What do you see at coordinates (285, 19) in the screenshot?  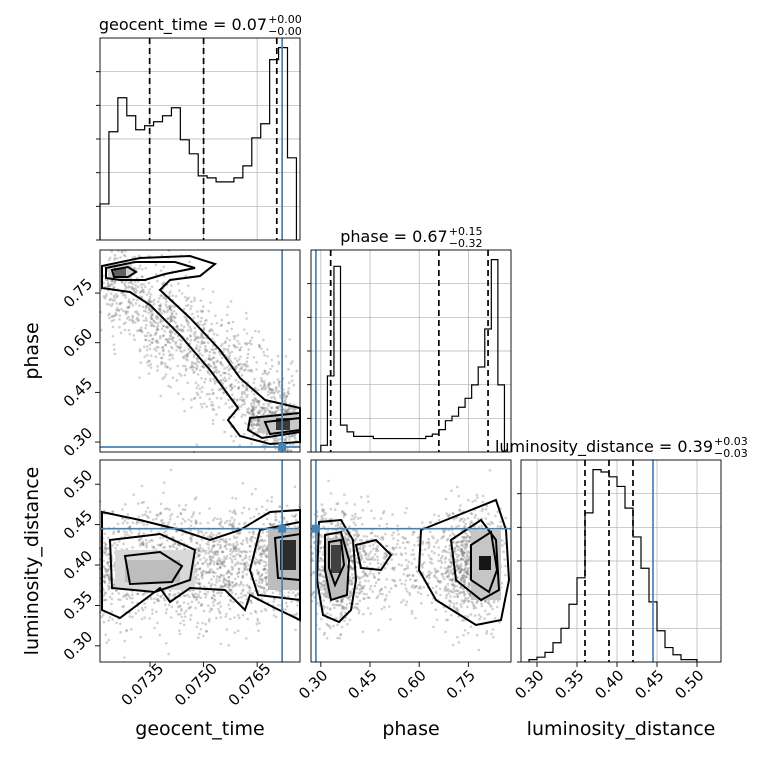 I see `title-plus-geocent-time: +0.00` at bounding box center [285, 19].